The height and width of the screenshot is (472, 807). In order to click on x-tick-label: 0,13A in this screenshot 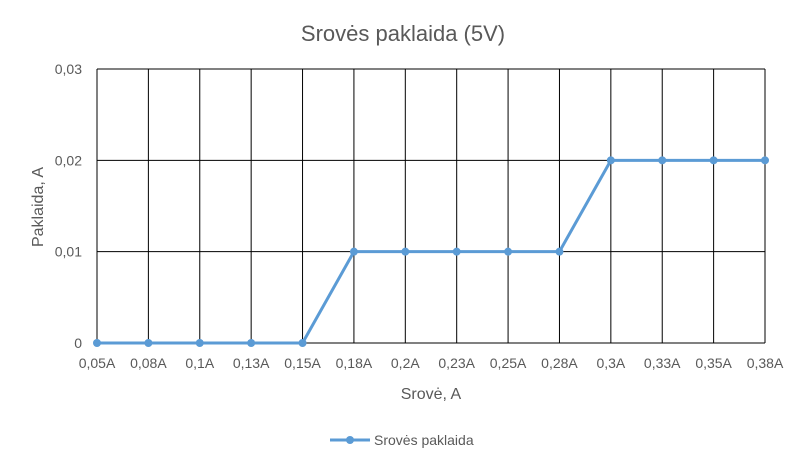, I will do `click(251, 363)`.